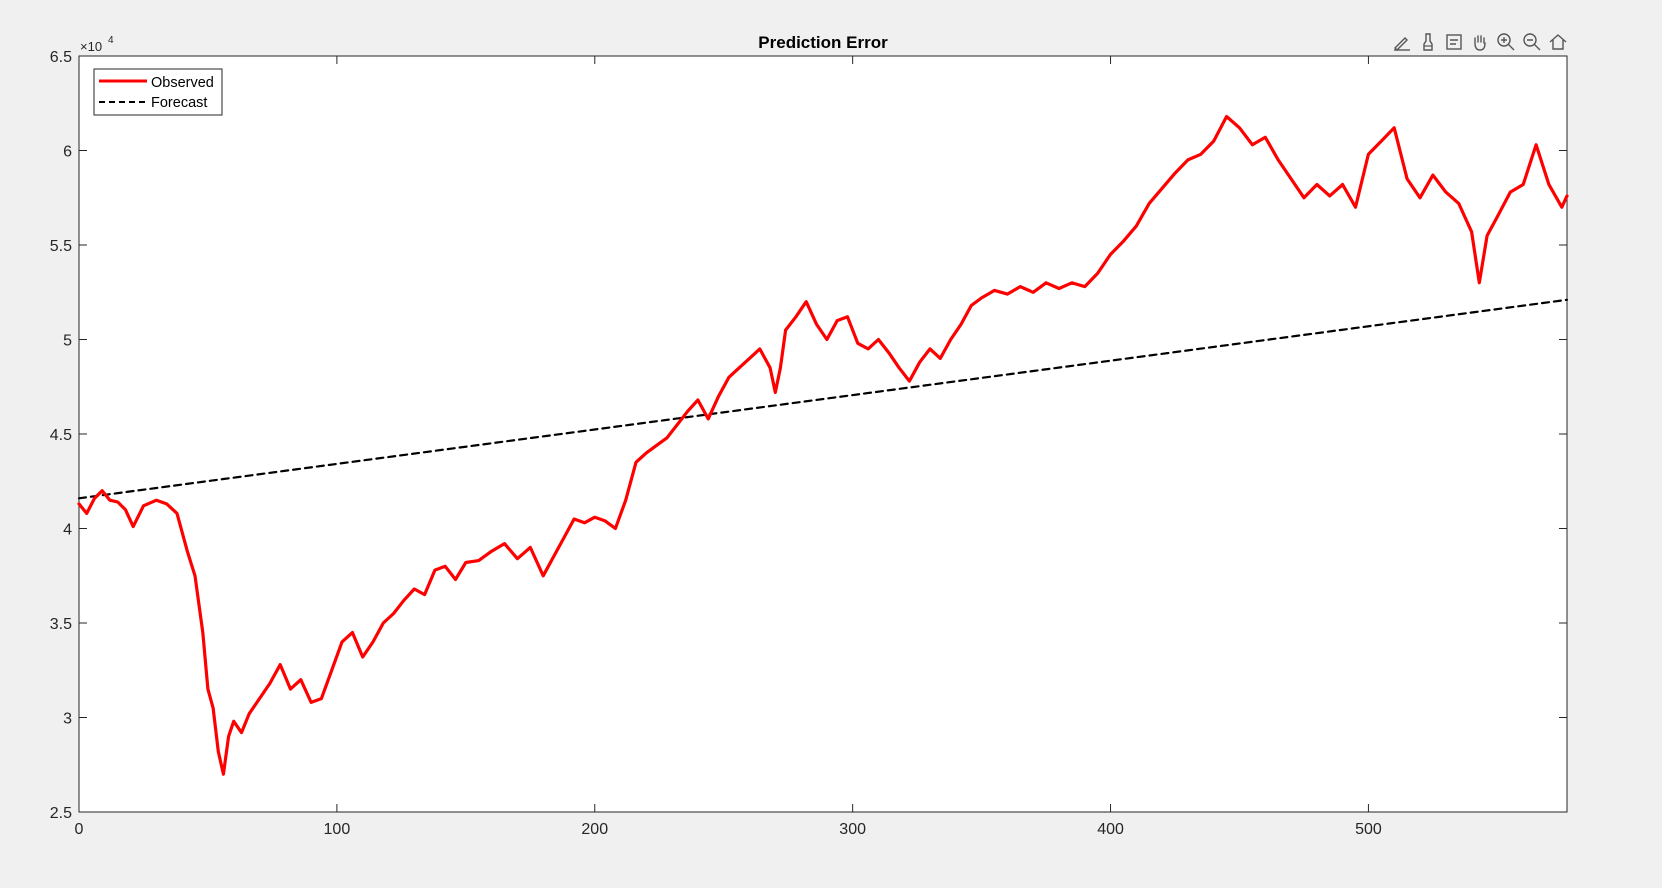  What do you see at coordinates (61, 813) in the screenshot?
I see `y-tick-label: 2.5` at bounding box center [61, 813].